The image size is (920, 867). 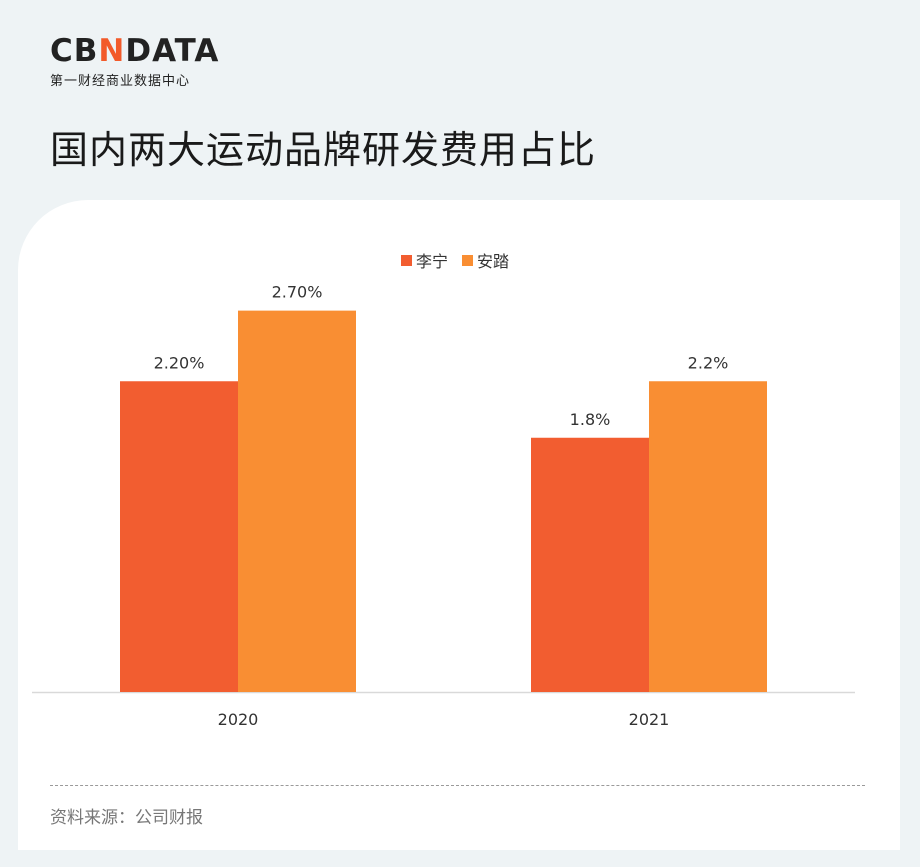 I want to click on data-label-2020-series-0: 2.20%, so click(x=179, y=362).